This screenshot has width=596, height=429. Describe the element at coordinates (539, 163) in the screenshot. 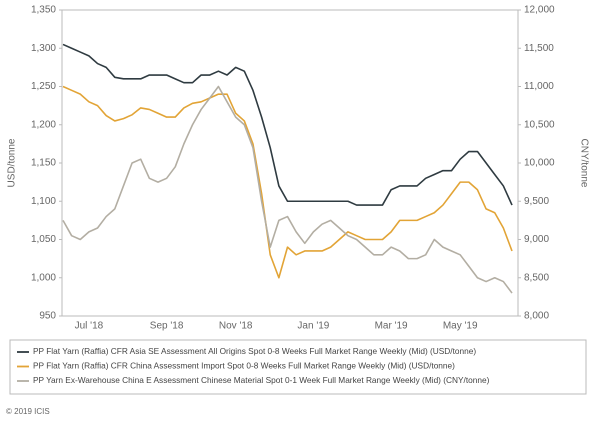

I see `y2-tick-label: 10,000` at that location.